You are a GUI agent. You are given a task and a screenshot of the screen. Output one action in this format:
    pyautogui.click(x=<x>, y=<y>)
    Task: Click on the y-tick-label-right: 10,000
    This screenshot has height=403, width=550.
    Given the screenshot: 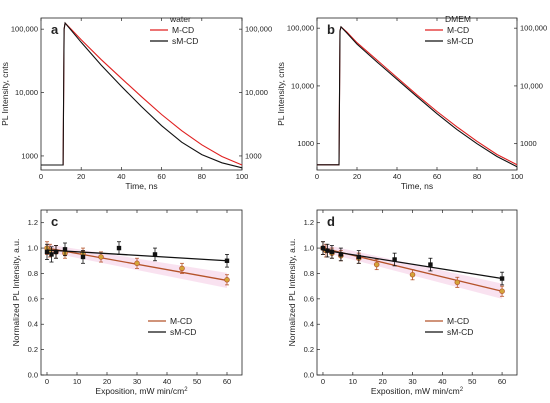 What is the action you would take?
    pyautogui.click(x=256, y=92)
    